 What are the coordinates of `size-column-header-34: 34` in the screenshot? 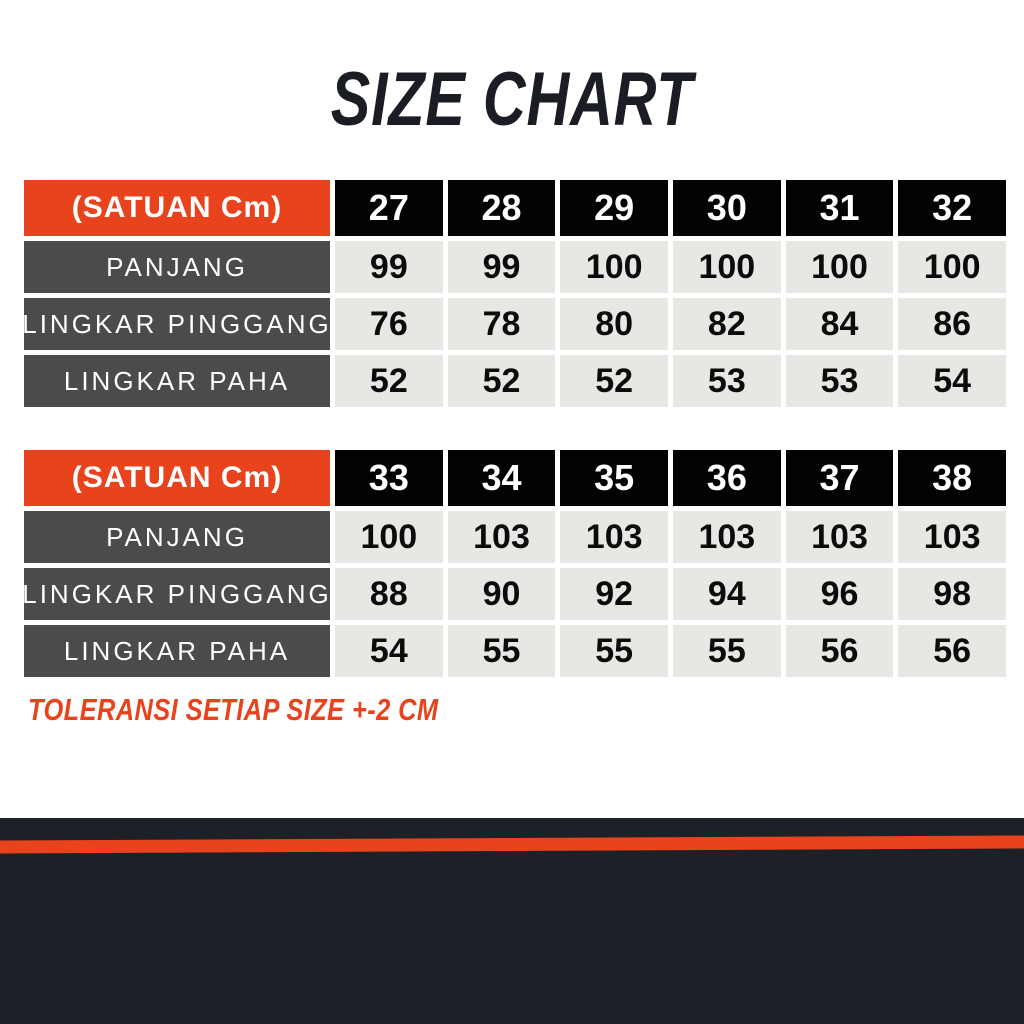 It's located at (501, 478).